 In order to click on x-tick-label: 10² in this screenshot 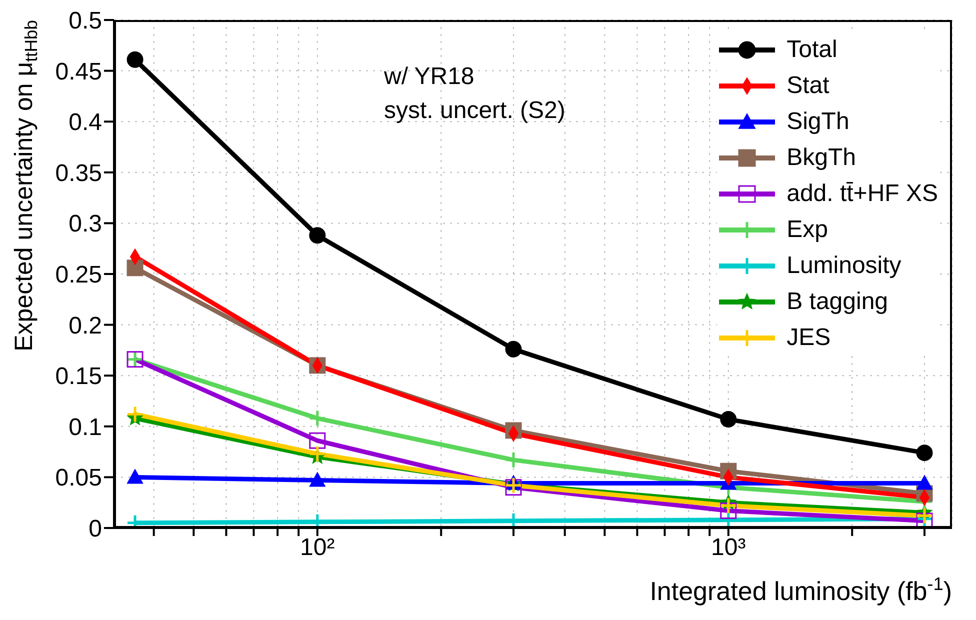, I will do `click(317, 548)`.